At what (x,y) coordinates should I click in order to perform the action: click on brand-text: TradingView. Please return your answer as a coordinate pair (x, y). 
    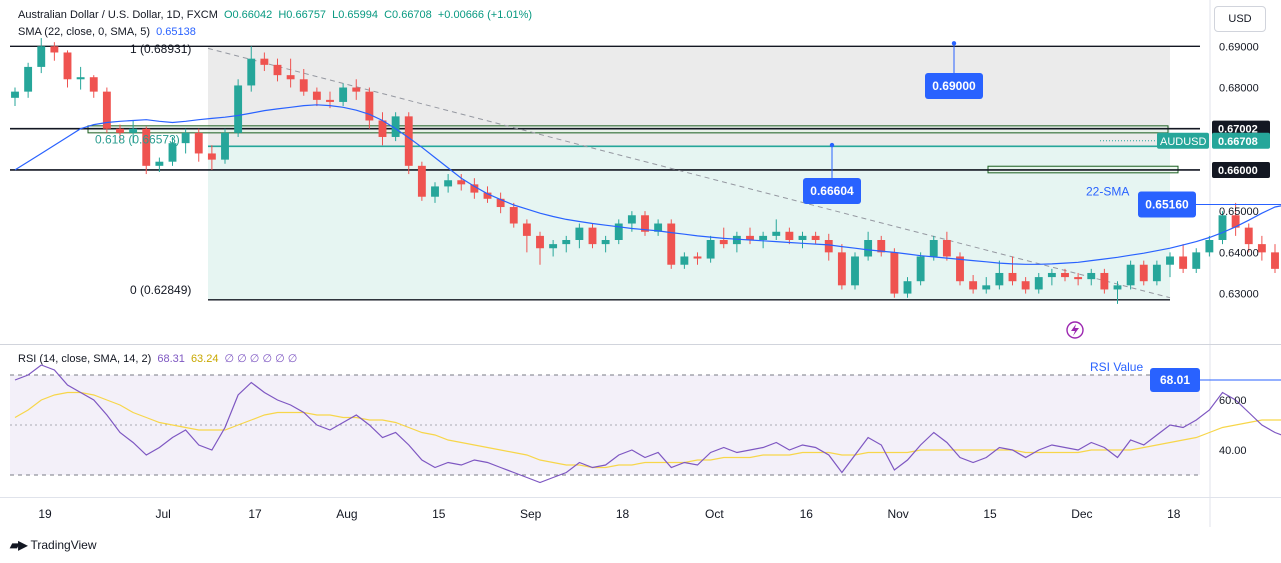
    Looking at the image, I should click on (63, 545).